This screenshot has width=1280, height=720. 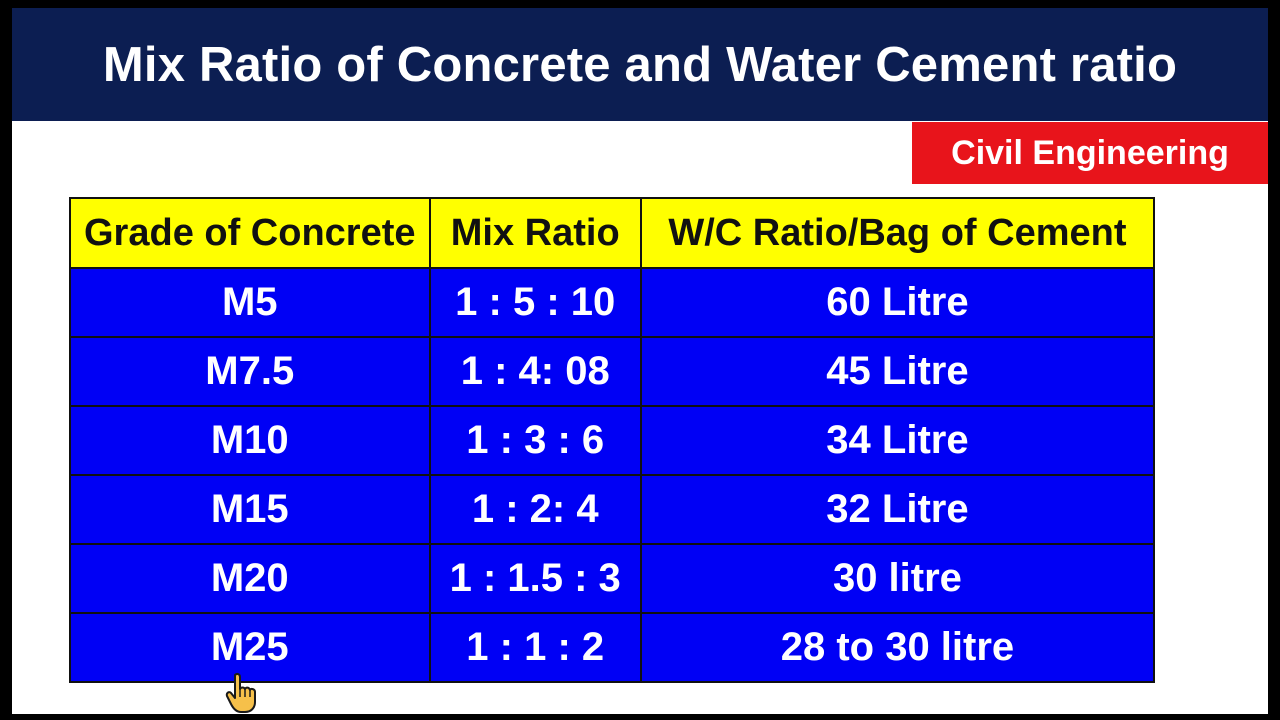 What do you see at coordinates (897, 509) in the screenshot?
I see `wc-ratio-cell: 32 Litre` at bounding box center [897, 509].